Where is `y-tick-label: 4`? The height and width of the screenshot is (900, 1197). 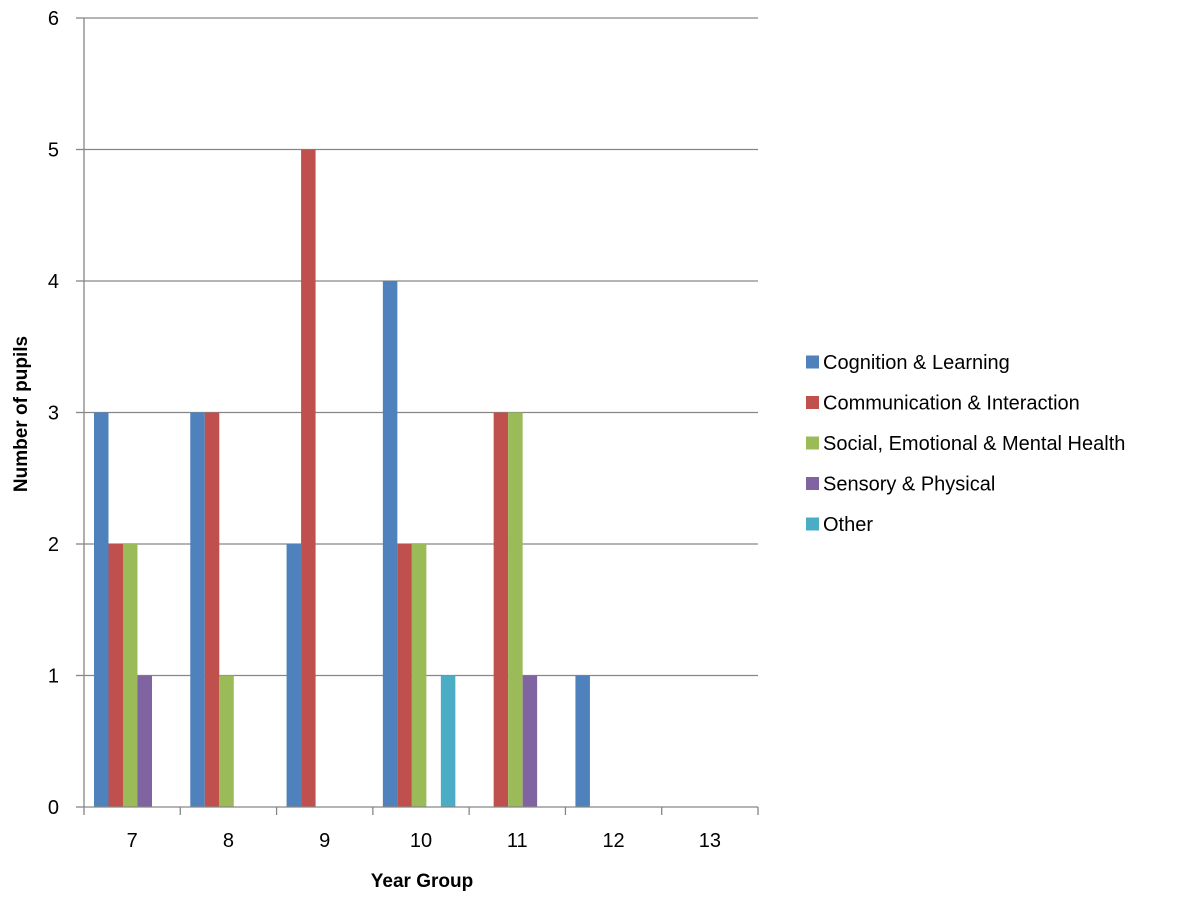
y-tick-label: 4 is located at coordinates (53, 282).